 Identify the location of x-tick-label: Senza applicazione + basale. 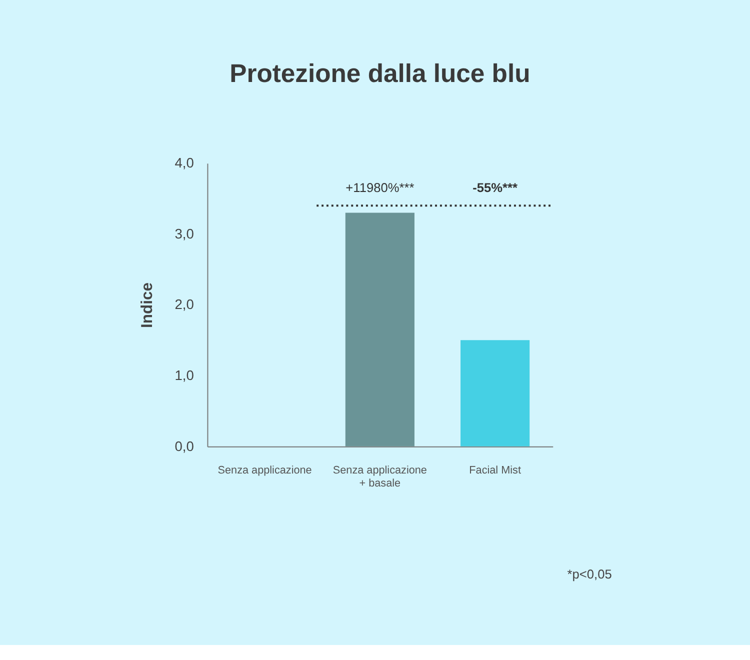
(379, 477).